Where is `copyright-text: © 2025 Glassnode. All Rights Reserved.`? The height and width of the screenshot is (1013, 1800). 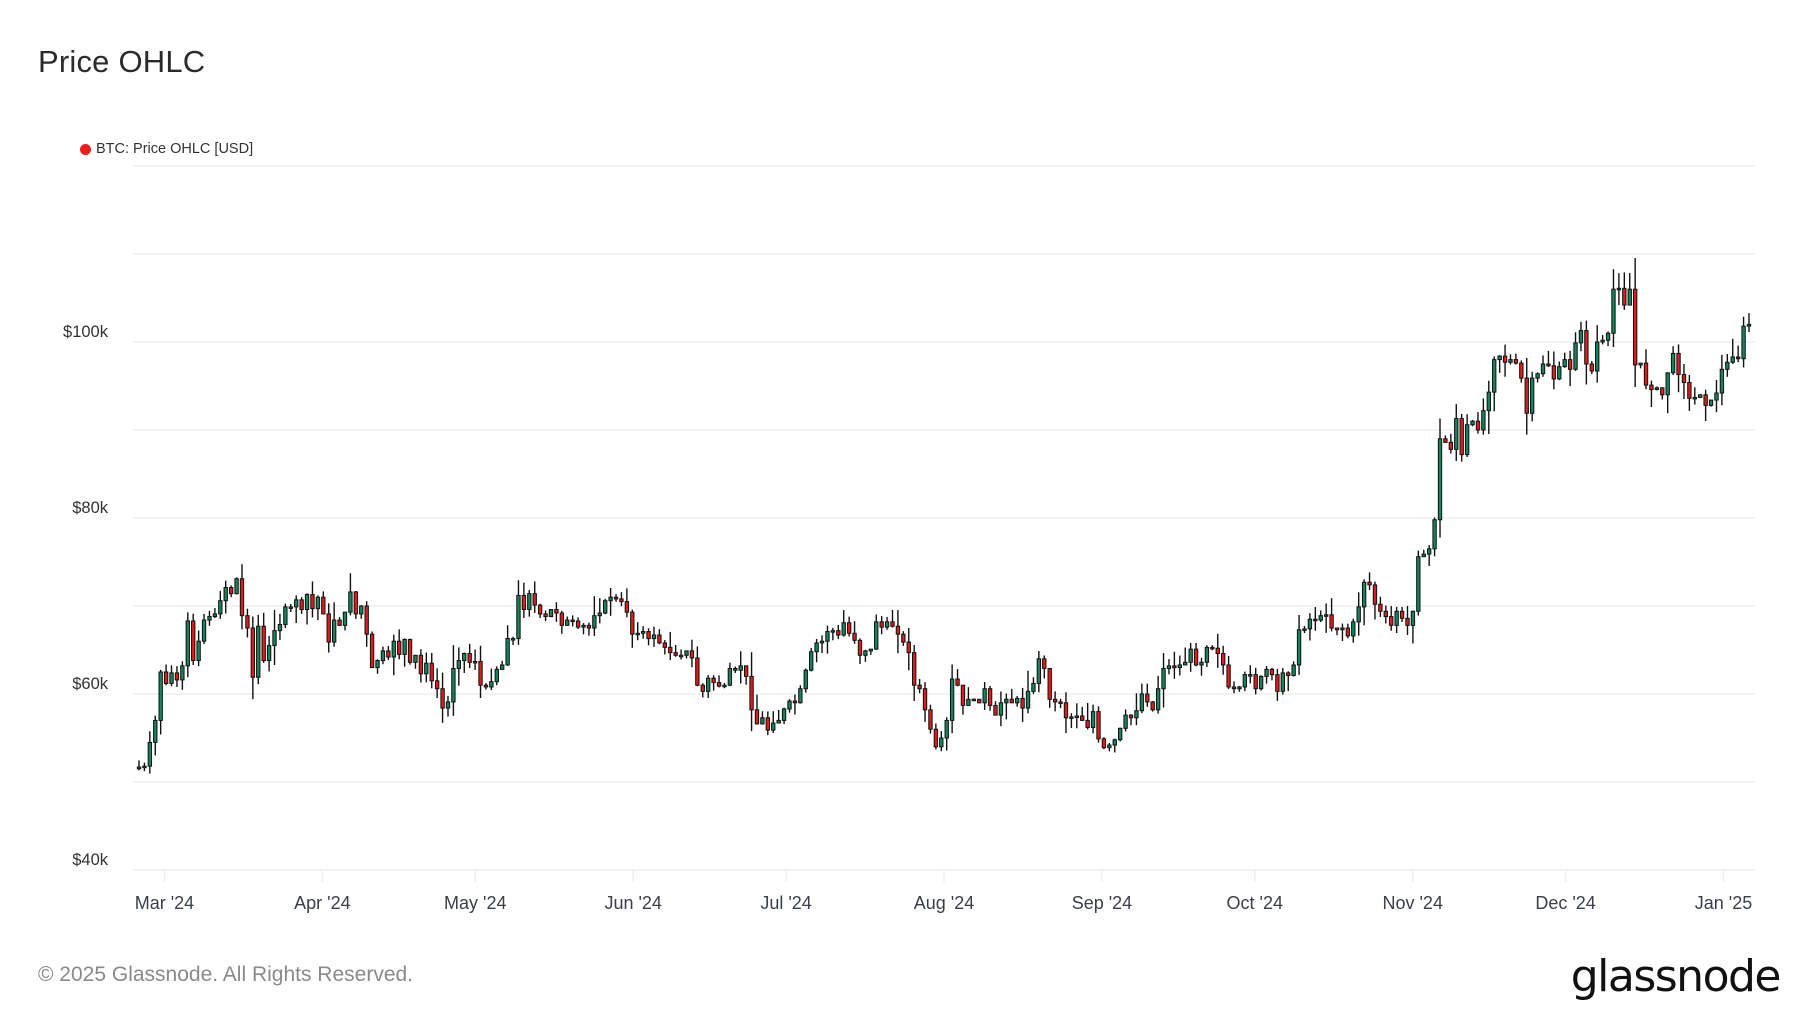 copyright-text: © 2025 Glassnode. All Rights Reserved. is located at coordinates (226, 974).